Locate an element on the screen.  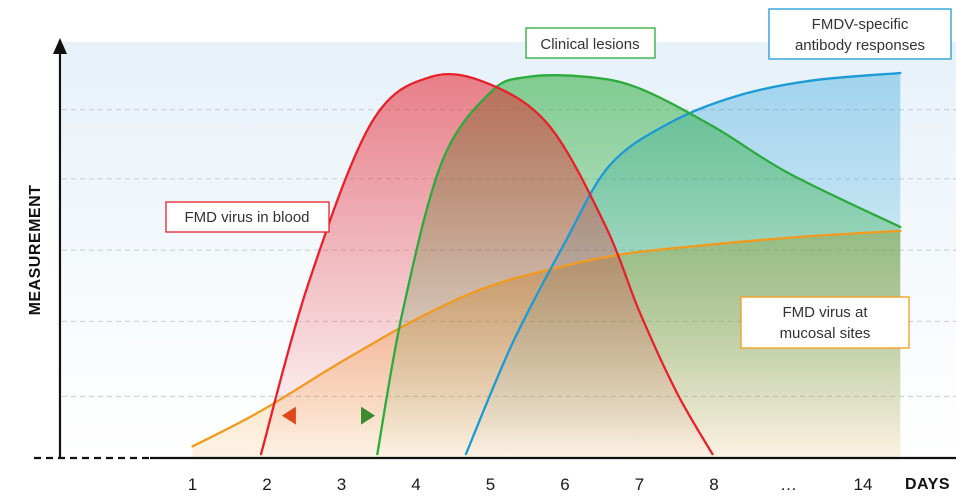
annotation-label: FMD virus in blood is located at coordinates (246, 217).